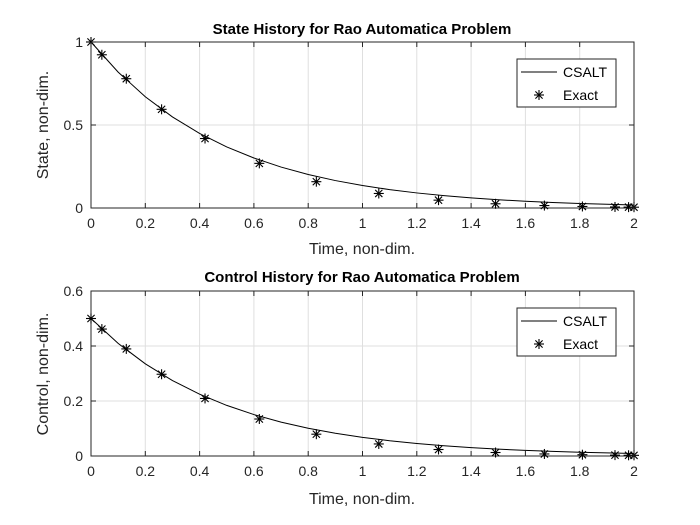 This screenshot has width=700, height=525. I want to click on control-legend-box, so click(566, 332).